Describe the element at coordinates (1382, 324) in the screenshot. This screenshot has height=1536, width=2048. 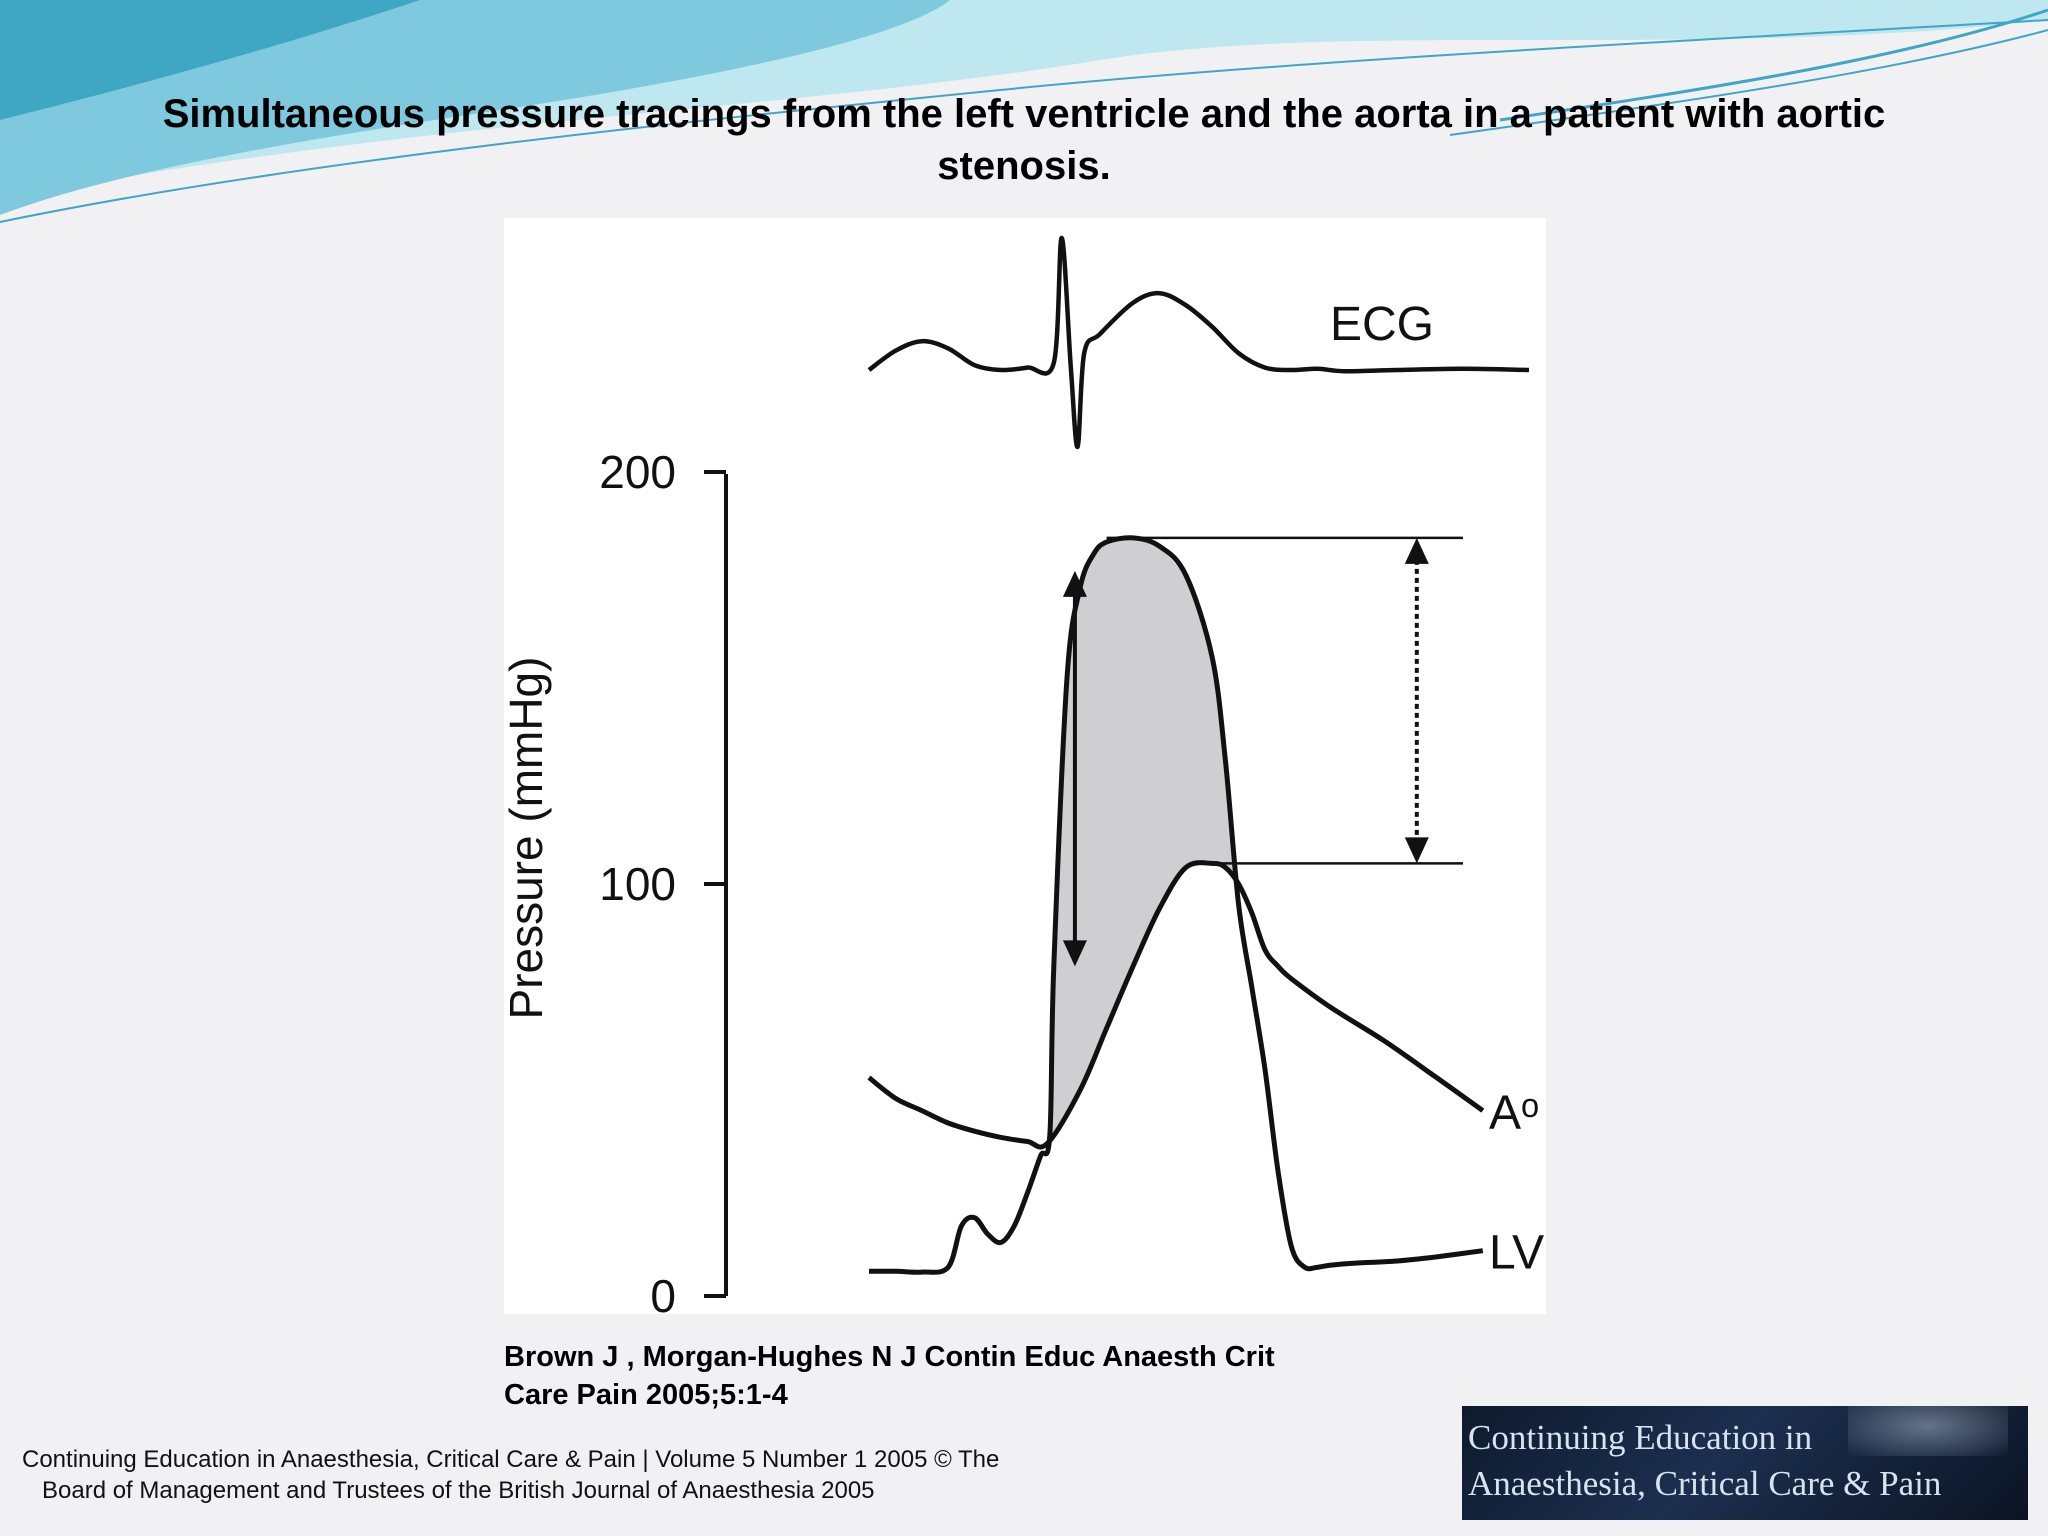
I see `ecg-series-label: ECG` at that location.